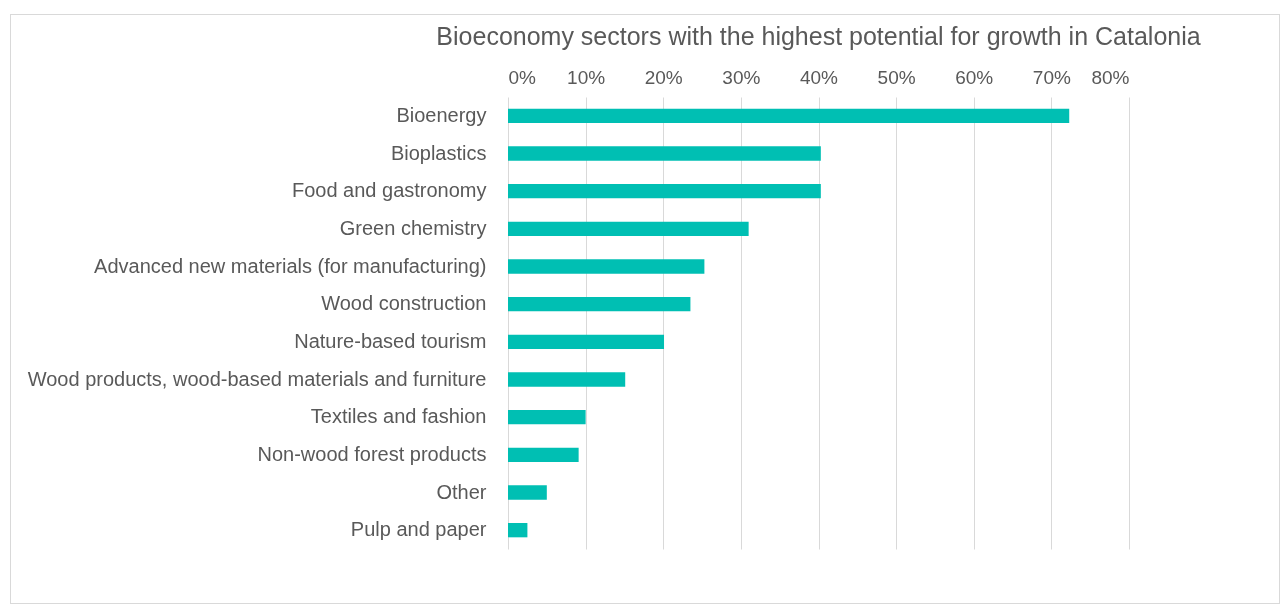 The image size is (1282, 612). I want to click on x-tick-label: 50%, so click(896, 77).